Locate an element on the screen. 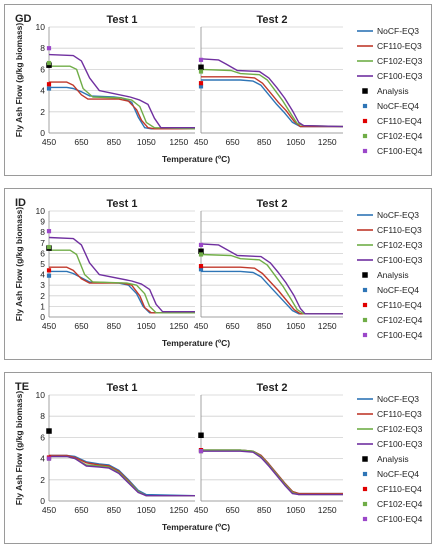 The image size is (436, 550). y-tick-label: 5 is located at coordinates (42, 264).